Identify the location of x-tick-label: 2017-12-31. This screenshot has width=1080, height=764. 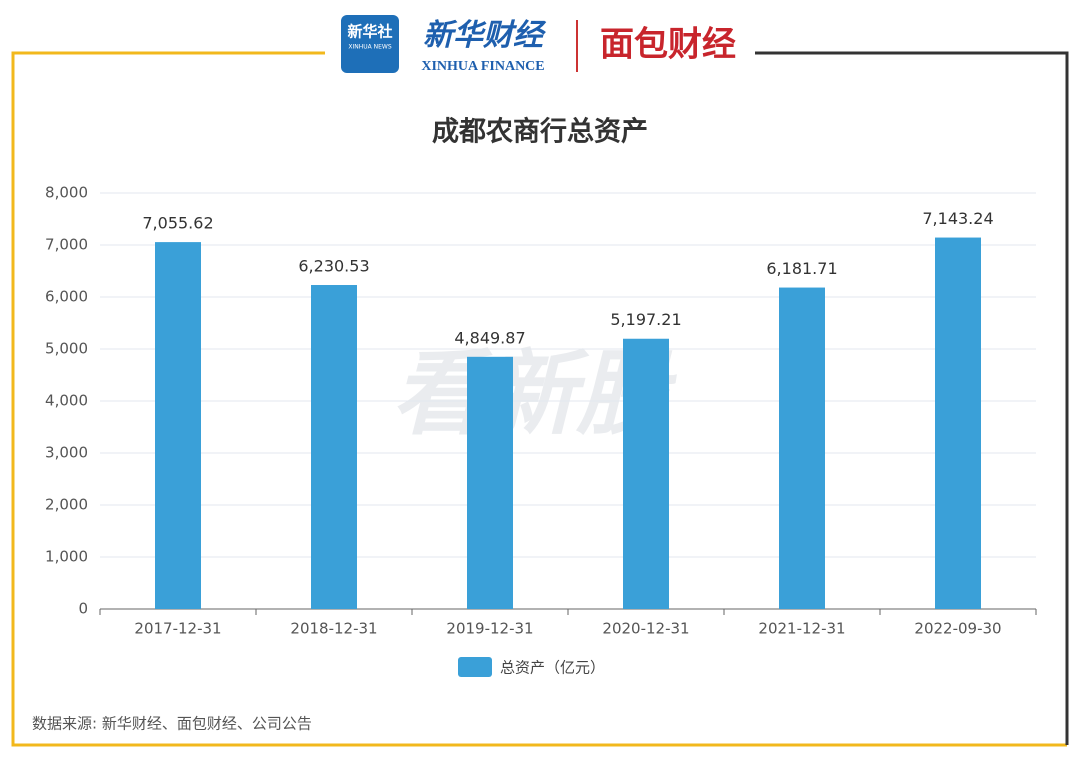
(177, 629).